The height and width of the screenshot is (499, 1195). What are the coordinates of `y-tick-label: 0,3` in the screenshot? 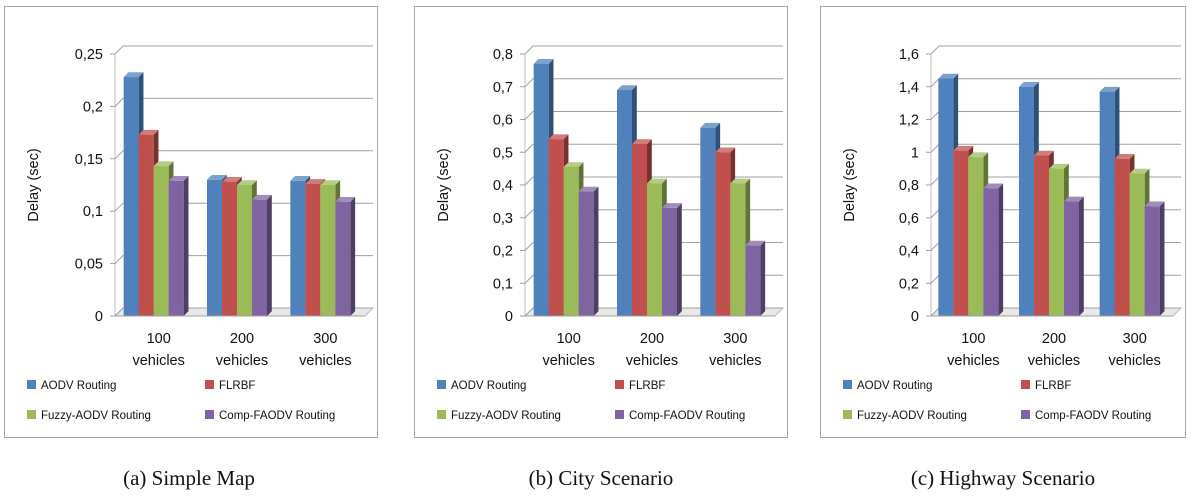 It's located at (503, 219).